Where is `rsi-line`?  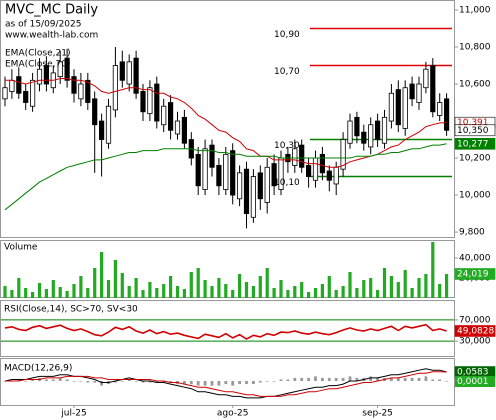
rsi-line is located at coordinates (225, 331).